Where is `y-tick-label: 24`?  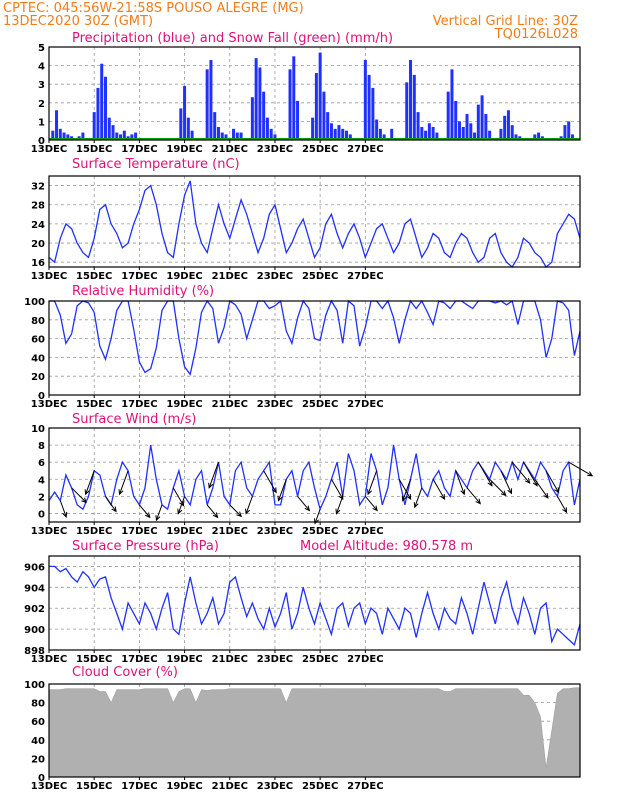
y-tick-label: 24 is located at coordinates (38, 225).